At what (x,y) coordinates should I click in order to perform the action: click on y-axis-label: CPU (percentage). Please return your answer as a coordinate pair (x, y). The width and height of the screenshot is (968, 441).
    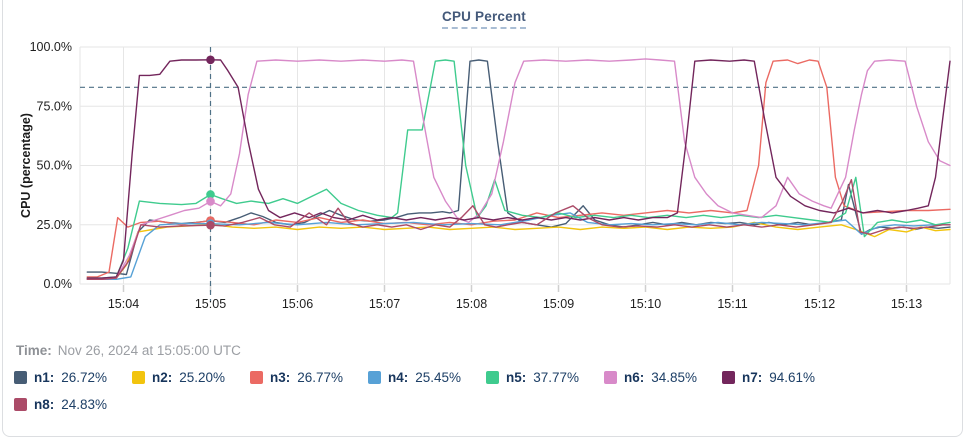
    Looking at the image, I should click on (26, 165).